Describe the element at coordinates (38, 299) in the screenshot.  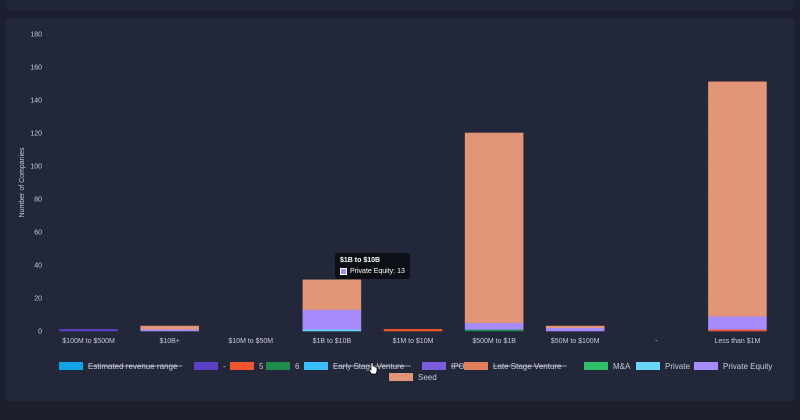
I see `y-tick-label: 20` at that location.